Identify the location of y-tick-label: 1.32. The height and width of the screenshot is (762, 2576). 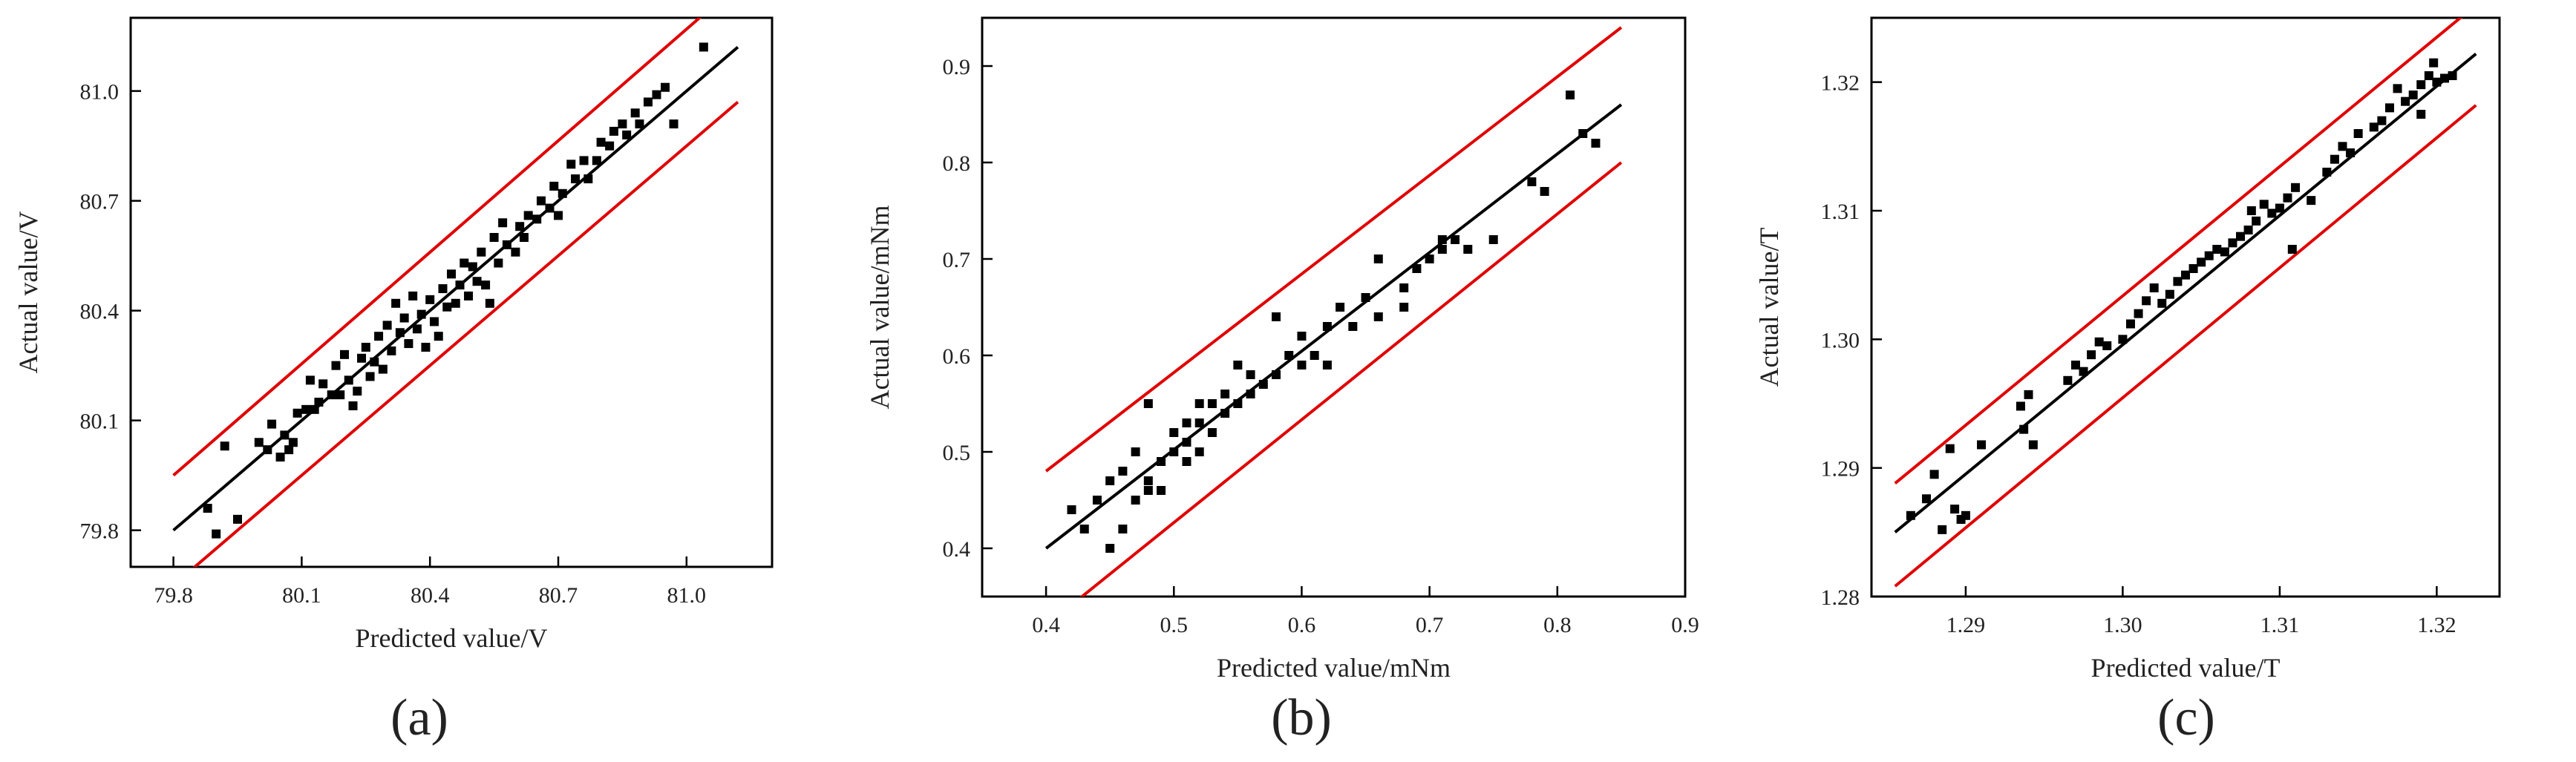
(1841, 83).